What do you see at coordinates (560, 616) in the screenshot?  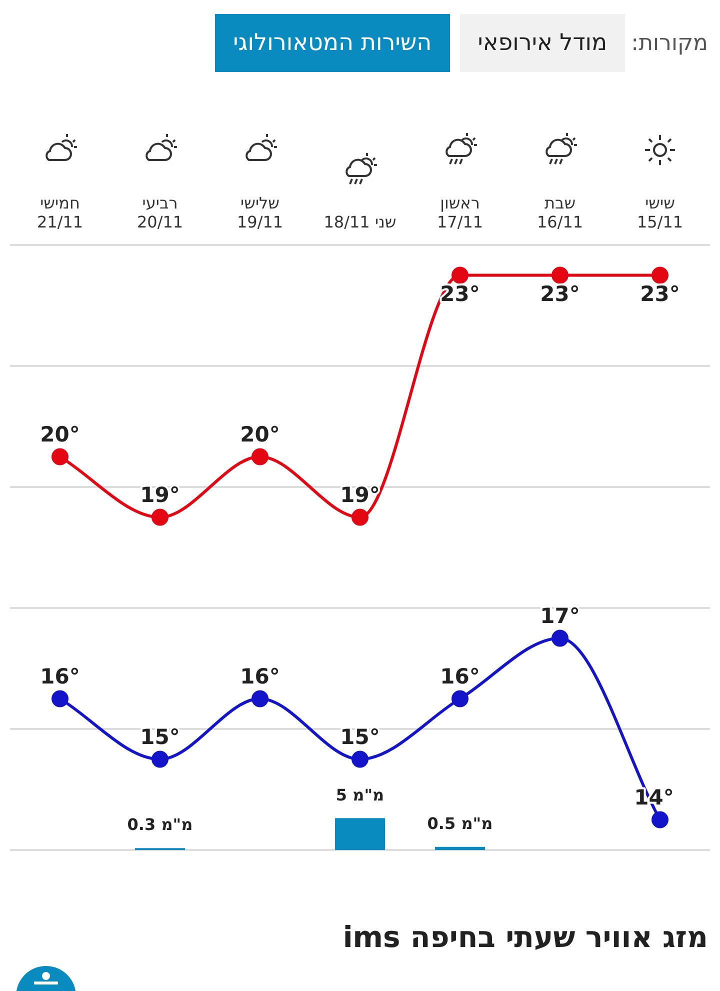 I see `data-label: 17°` at bounding box center [560, 616].